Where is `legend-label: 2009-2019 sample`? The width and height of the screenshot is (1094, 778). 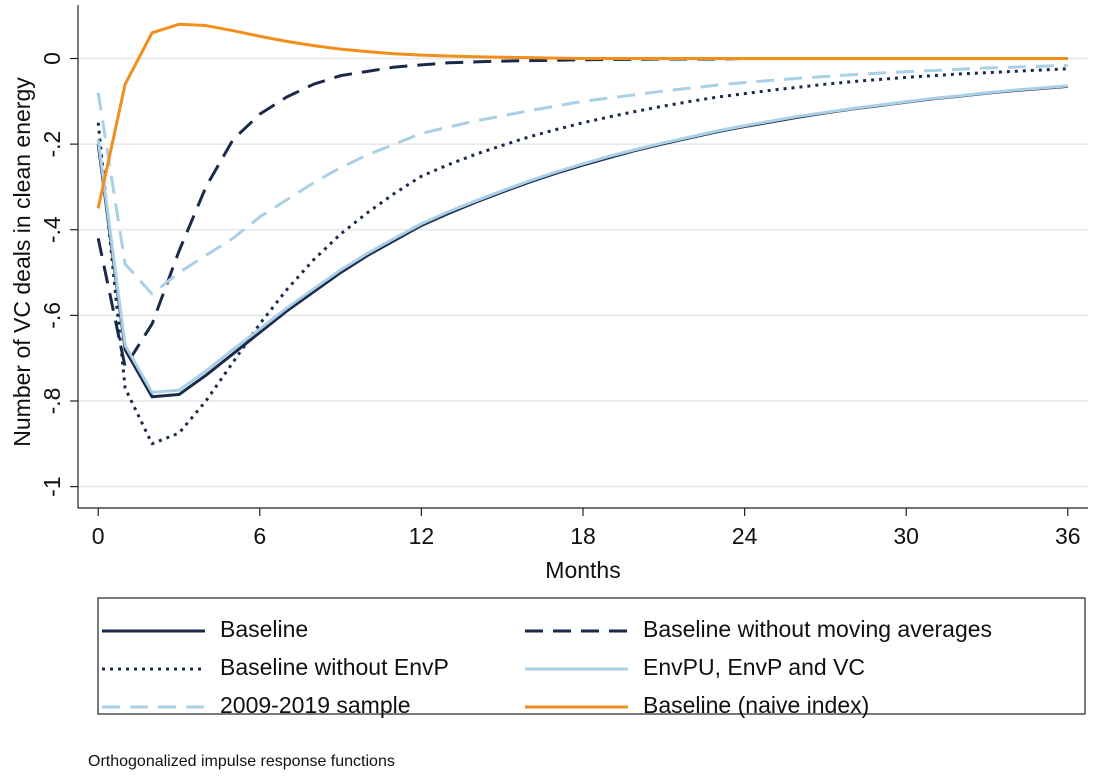
legend-label: 2009-2019 sample is located at coordinates (315, 705).